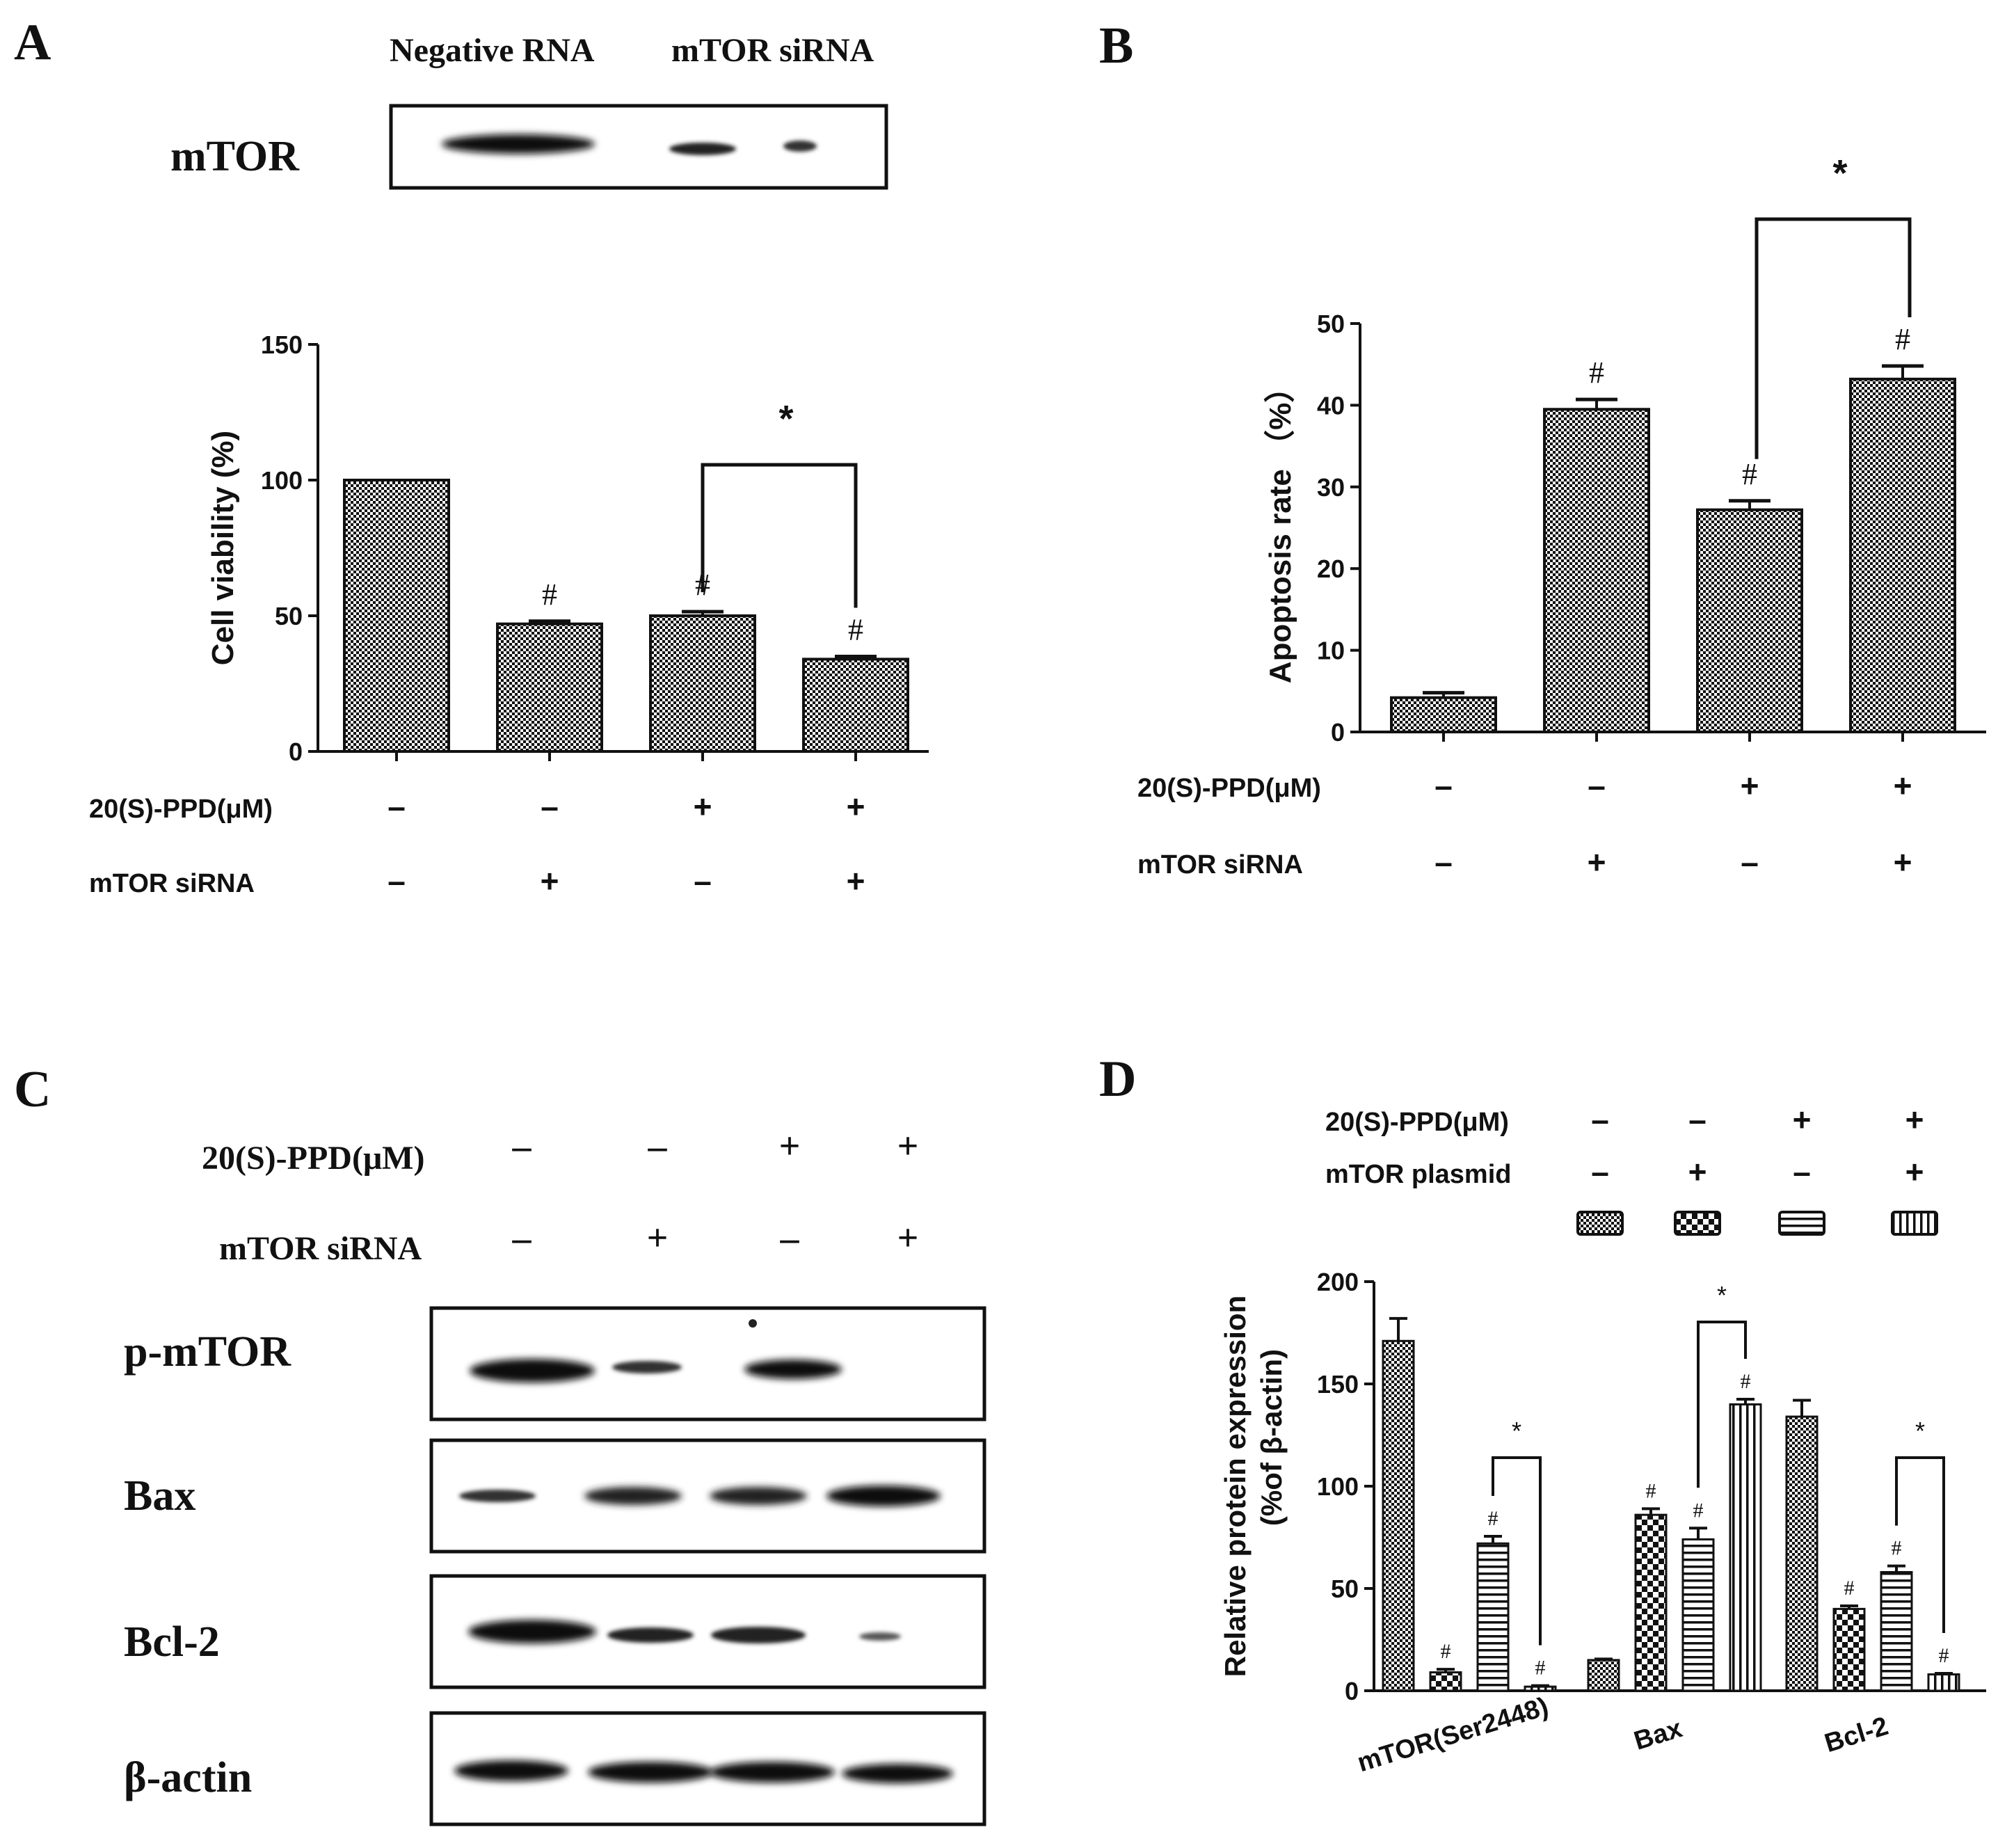 The height and width of the screenshot is (1848, 1998). I want to click on blot-c-row-label: Bax, so click(159, 1496).